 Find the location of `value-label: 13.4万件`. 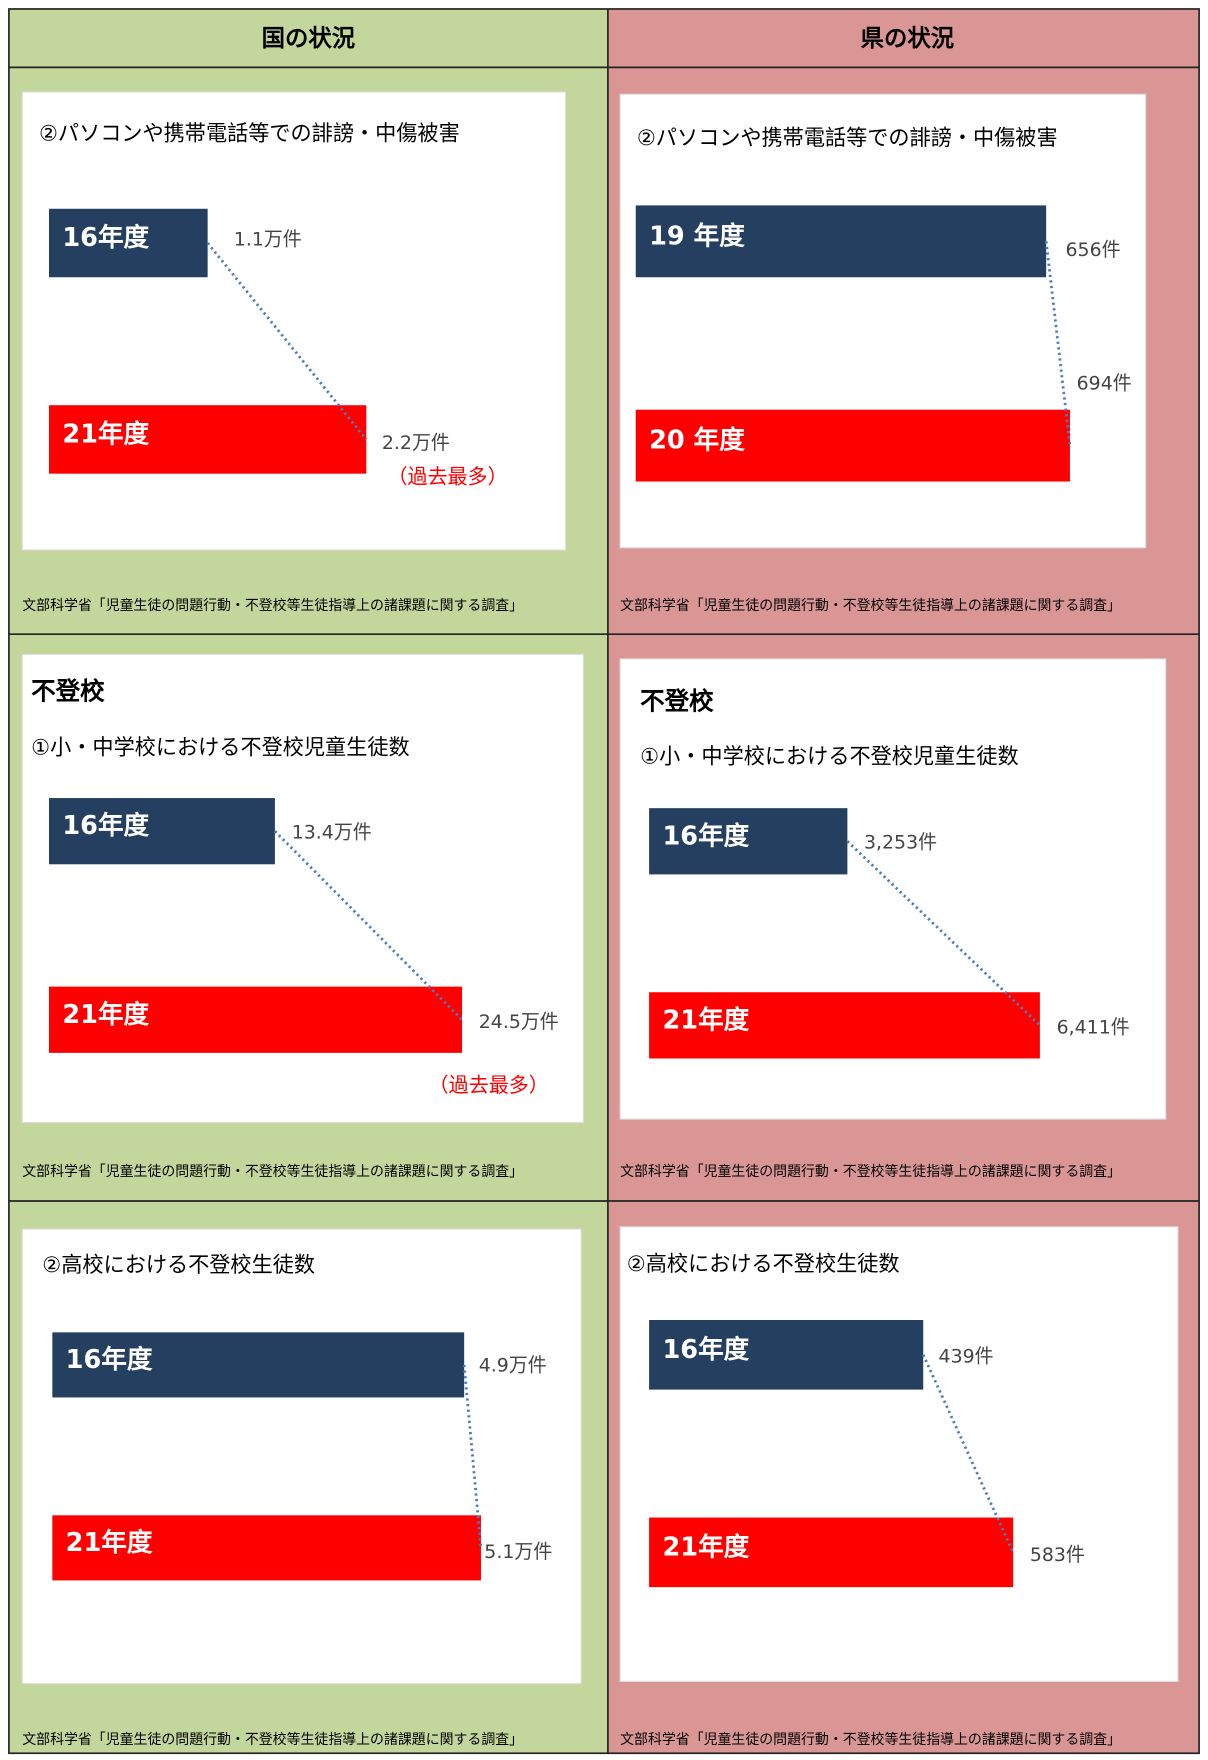

value-label: 13.4万件 is located at coordinates (332, 832).